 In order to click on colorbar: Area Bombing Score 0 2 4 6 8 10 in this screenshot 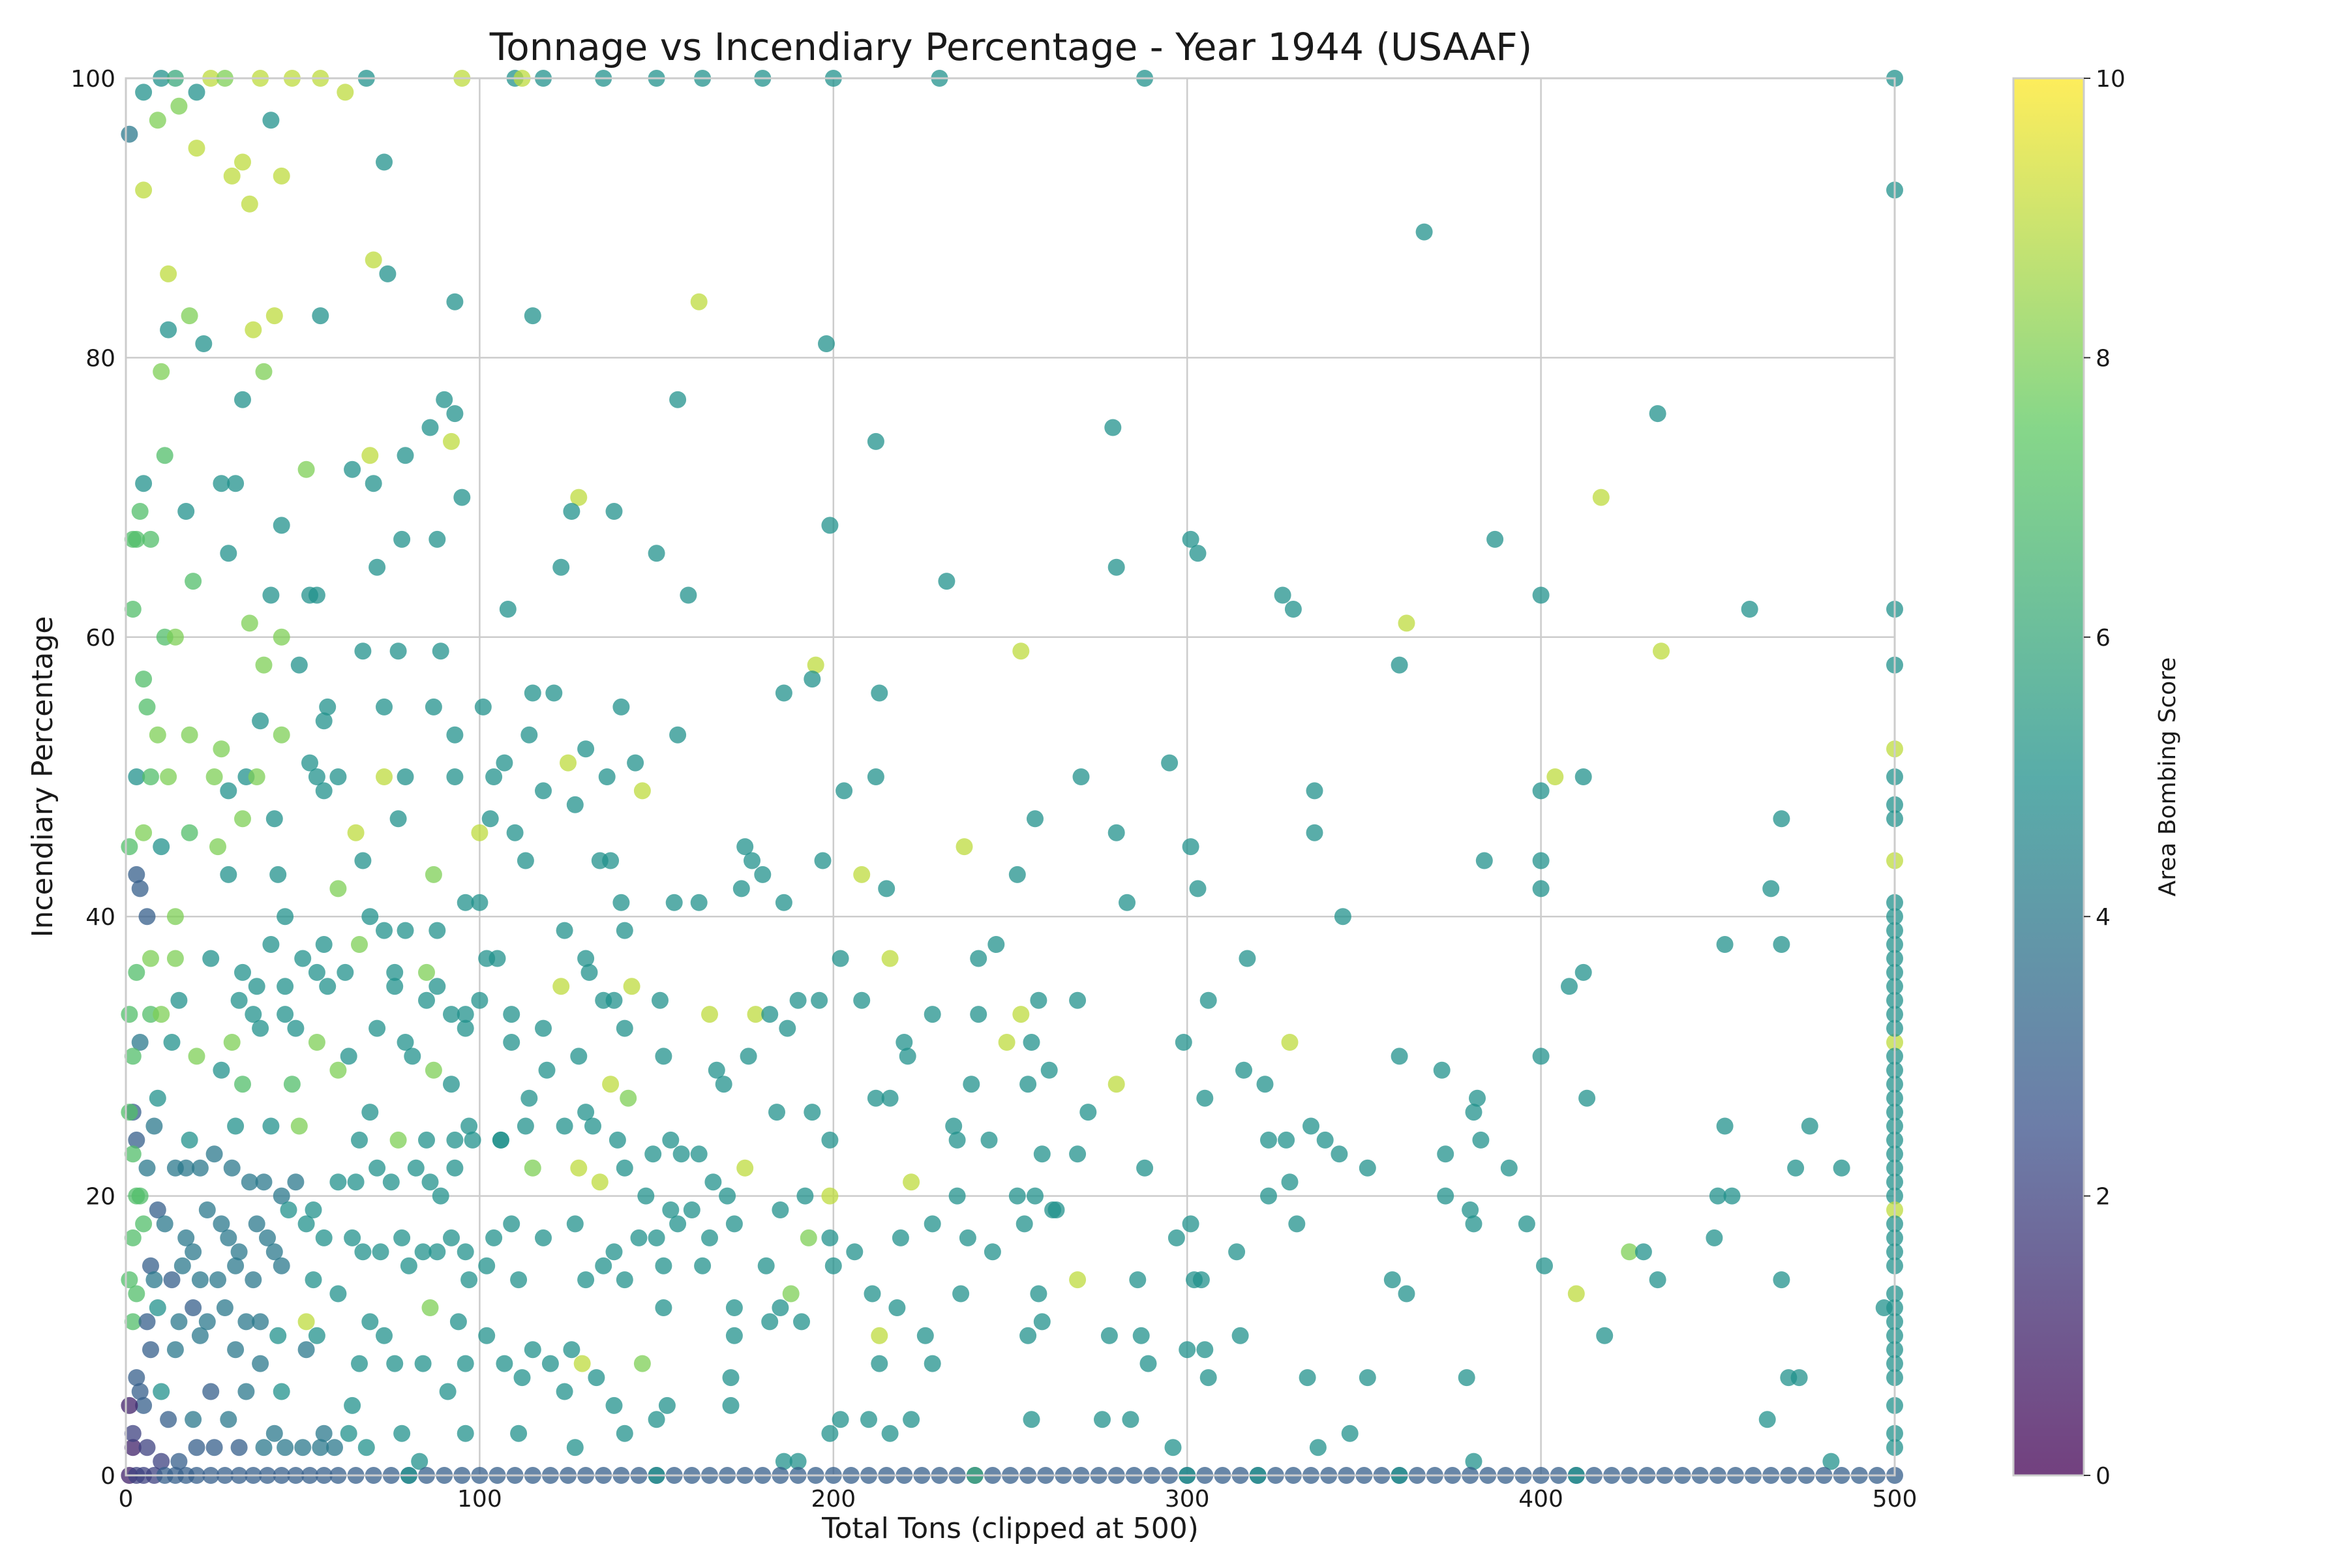, I will do `click(2096, 778)`.